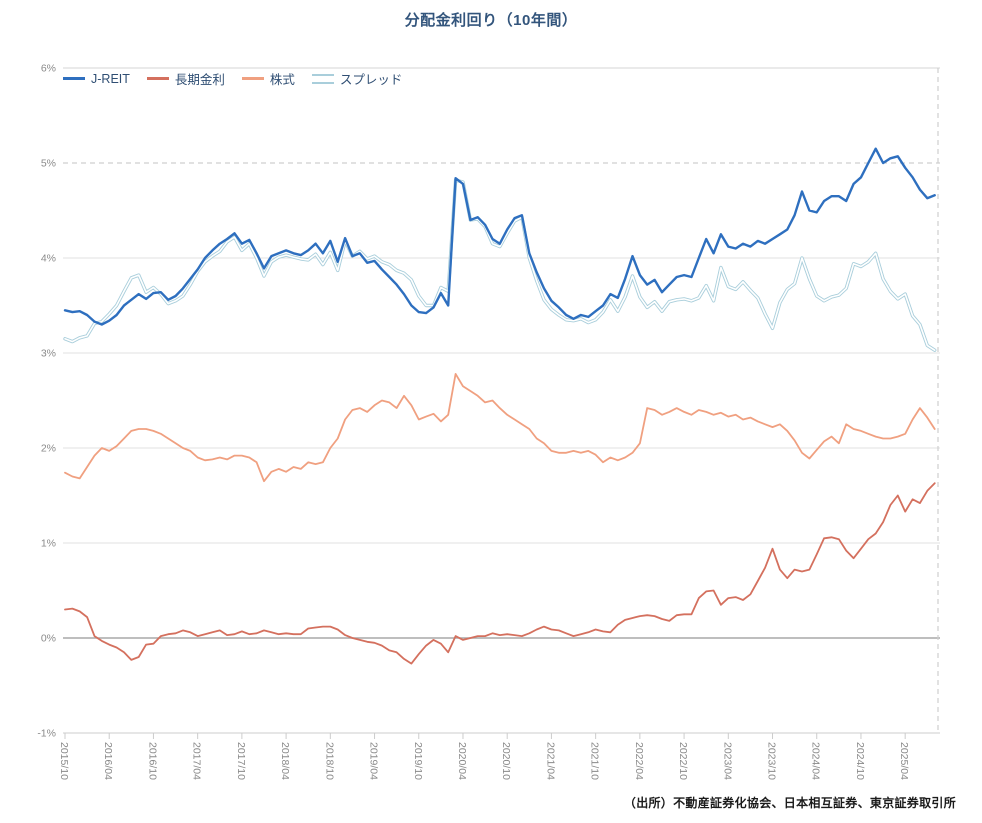 The width and height of the screenshot is (982, 823). Describe the element at coordinates (64, 761) in the screenshot. I see `x-axis-label: 2015/10` at that location.